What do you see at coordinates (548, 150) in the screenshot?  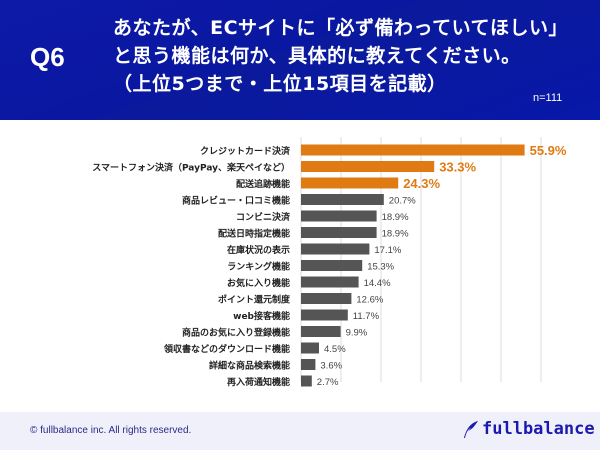 I see `data-label: 55.9%` at bounding box center [548, 150].